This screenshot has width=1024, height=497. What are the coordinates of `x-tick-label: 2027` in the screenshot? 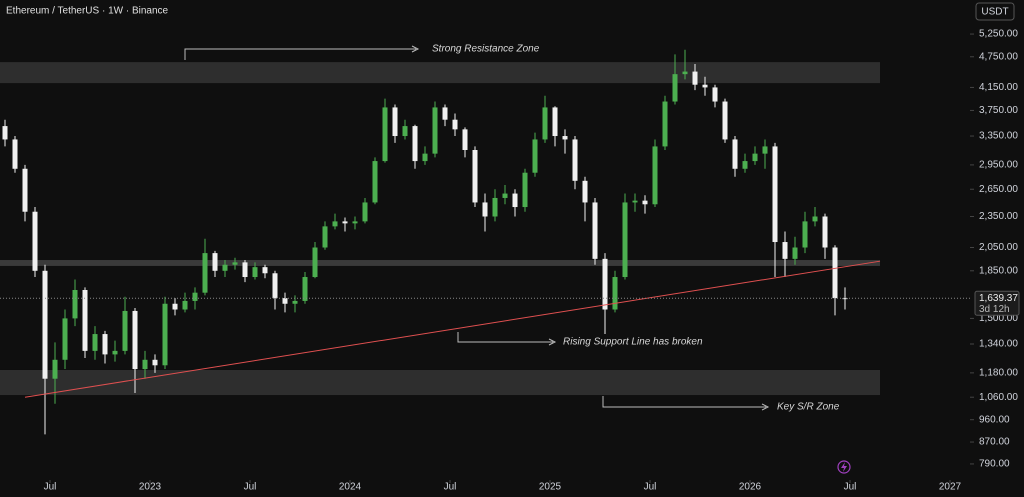 It's located at (950, 487).